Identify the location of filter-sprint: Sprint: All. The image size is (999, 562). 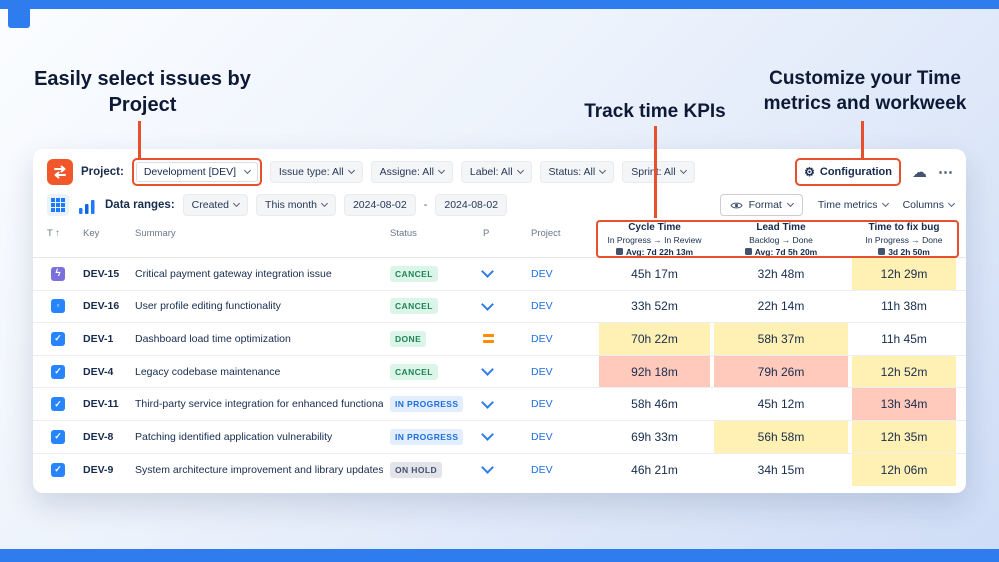
(658, 172).